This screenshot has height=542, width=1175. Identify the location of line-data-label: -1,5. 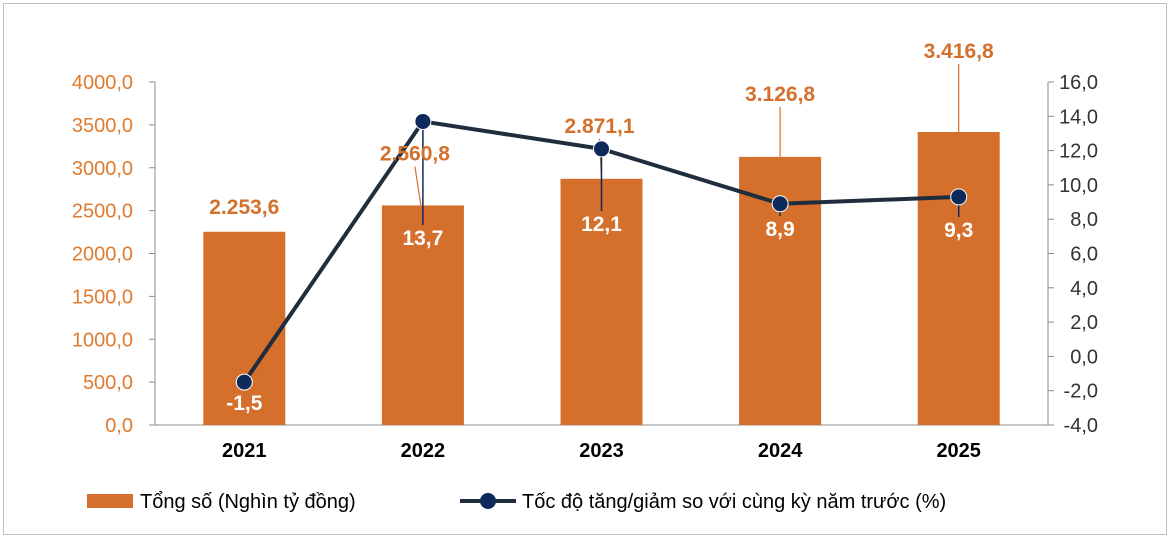
(244, 403).